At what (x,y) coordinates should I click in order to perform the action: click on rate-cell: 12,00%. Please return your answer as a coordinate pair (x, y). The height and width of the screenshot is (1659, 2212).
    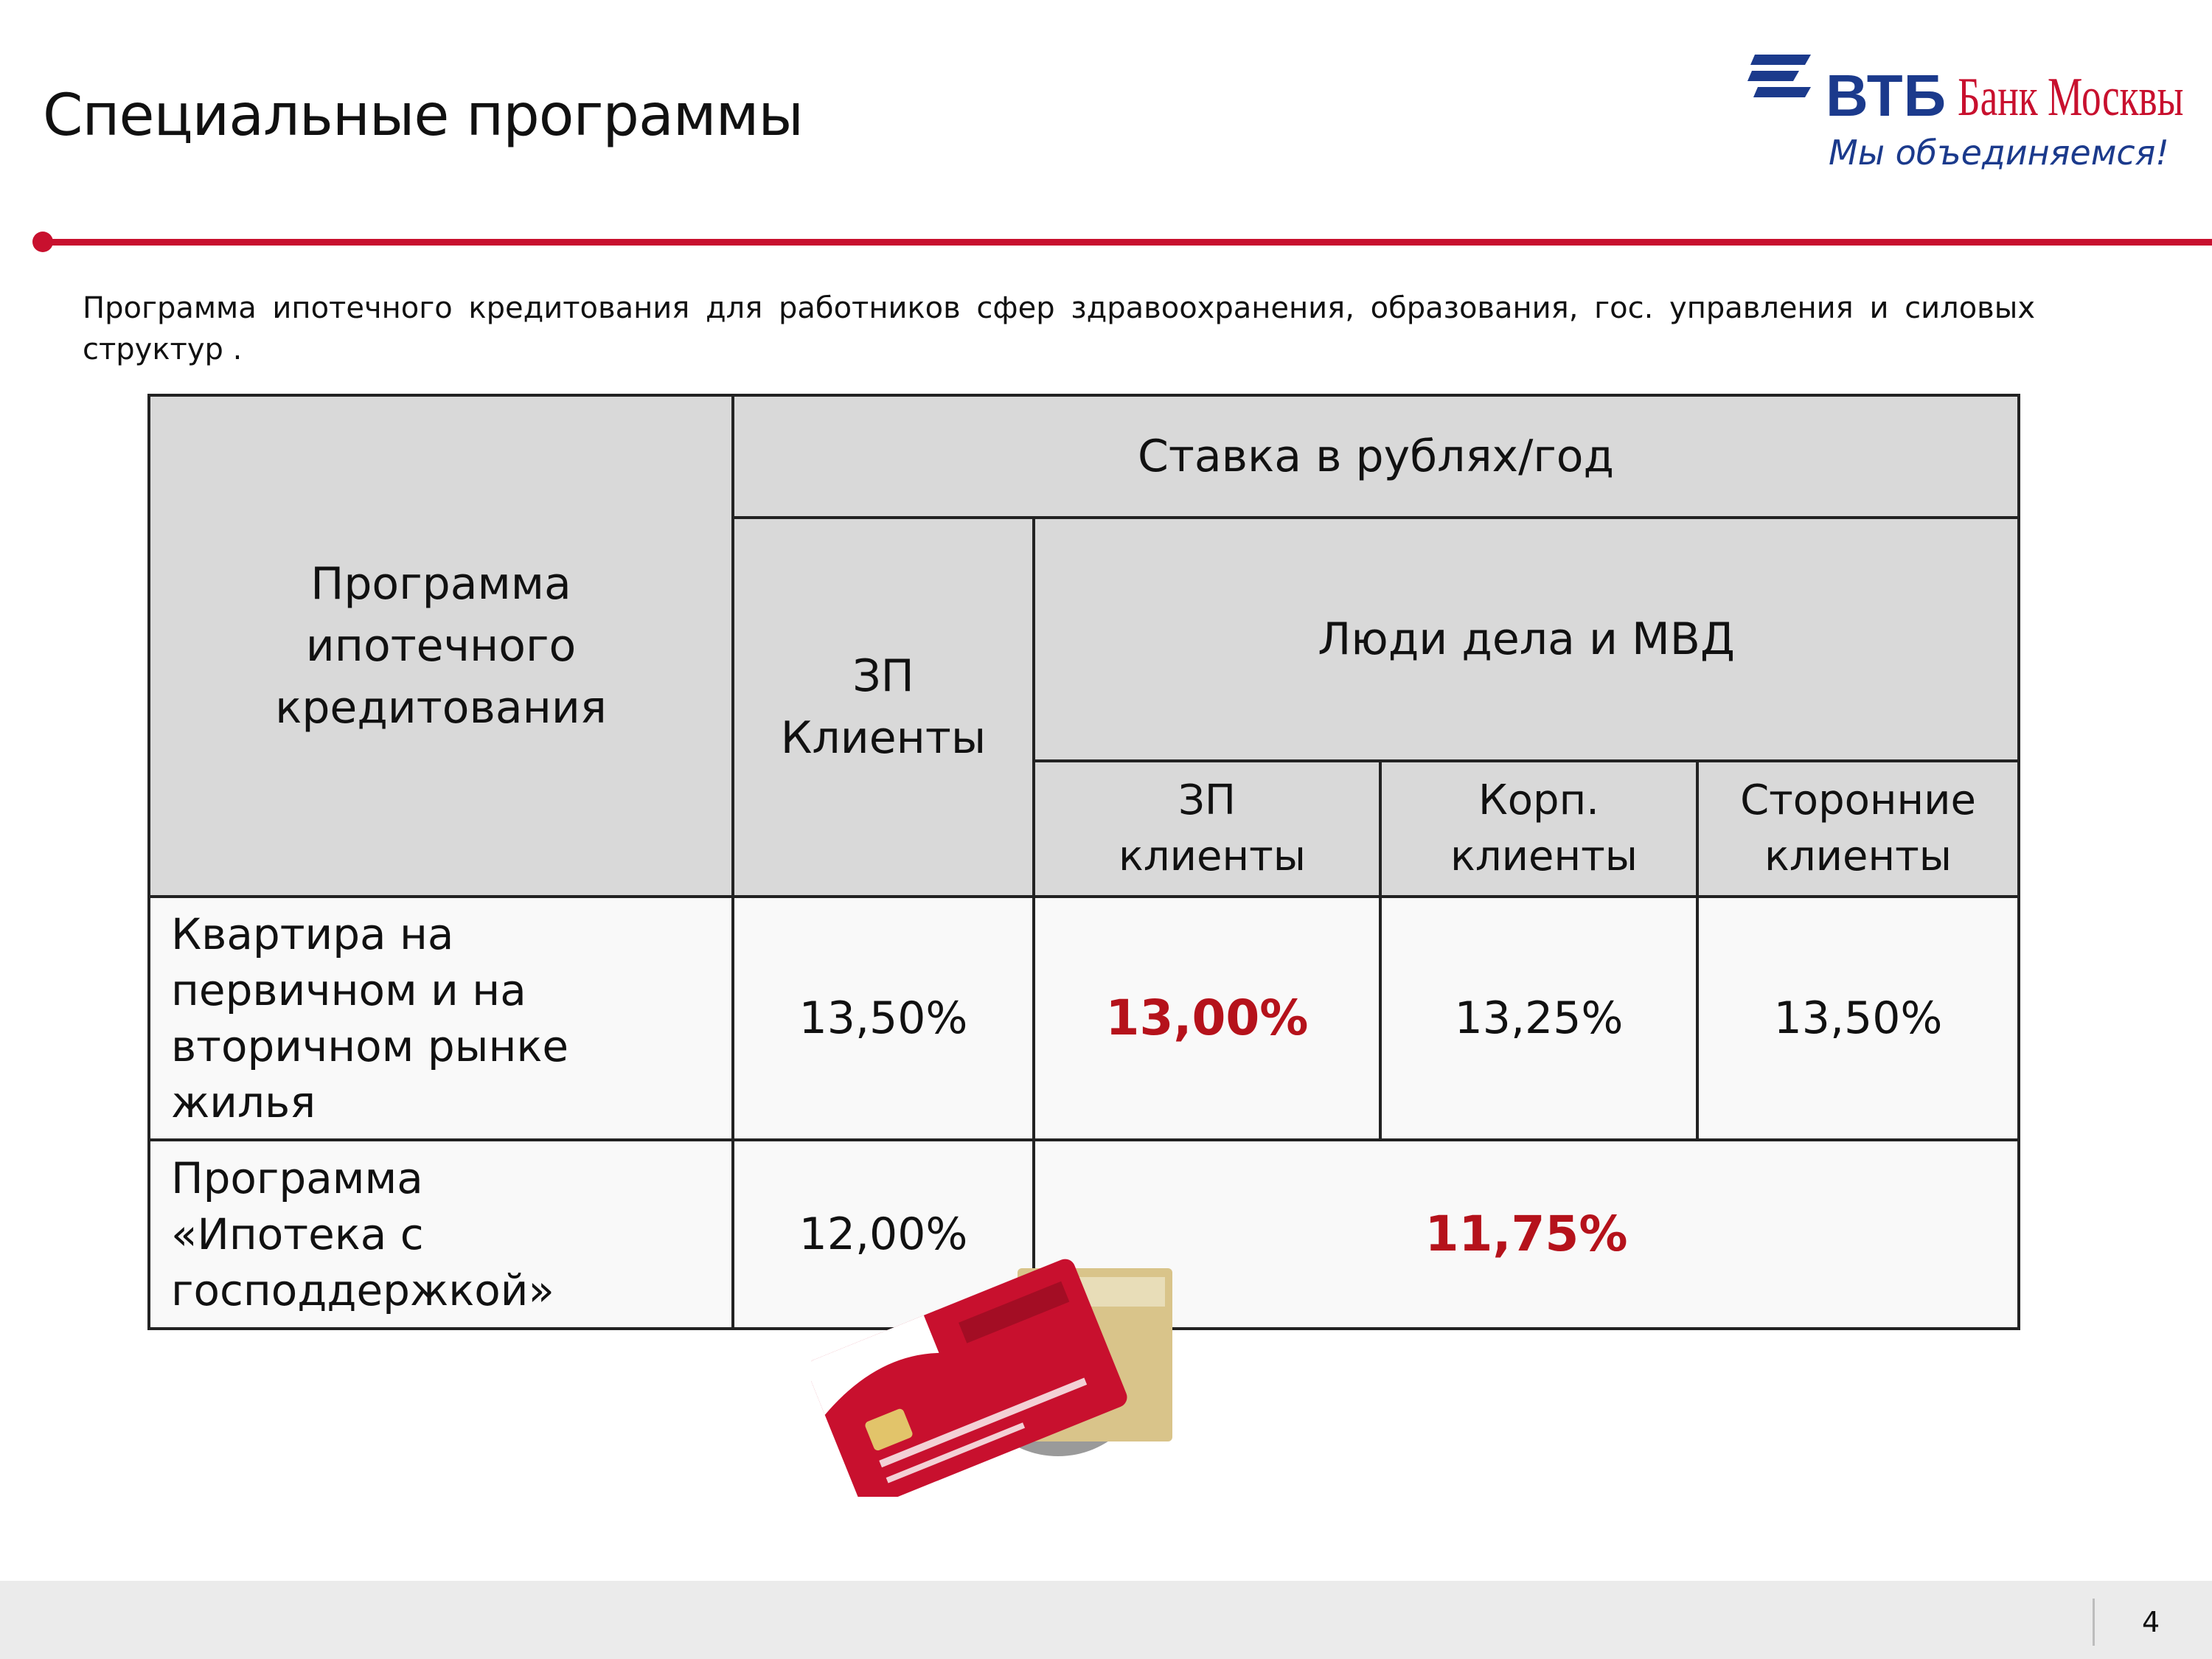
    Looking at the image, I should click on (883, 1234).